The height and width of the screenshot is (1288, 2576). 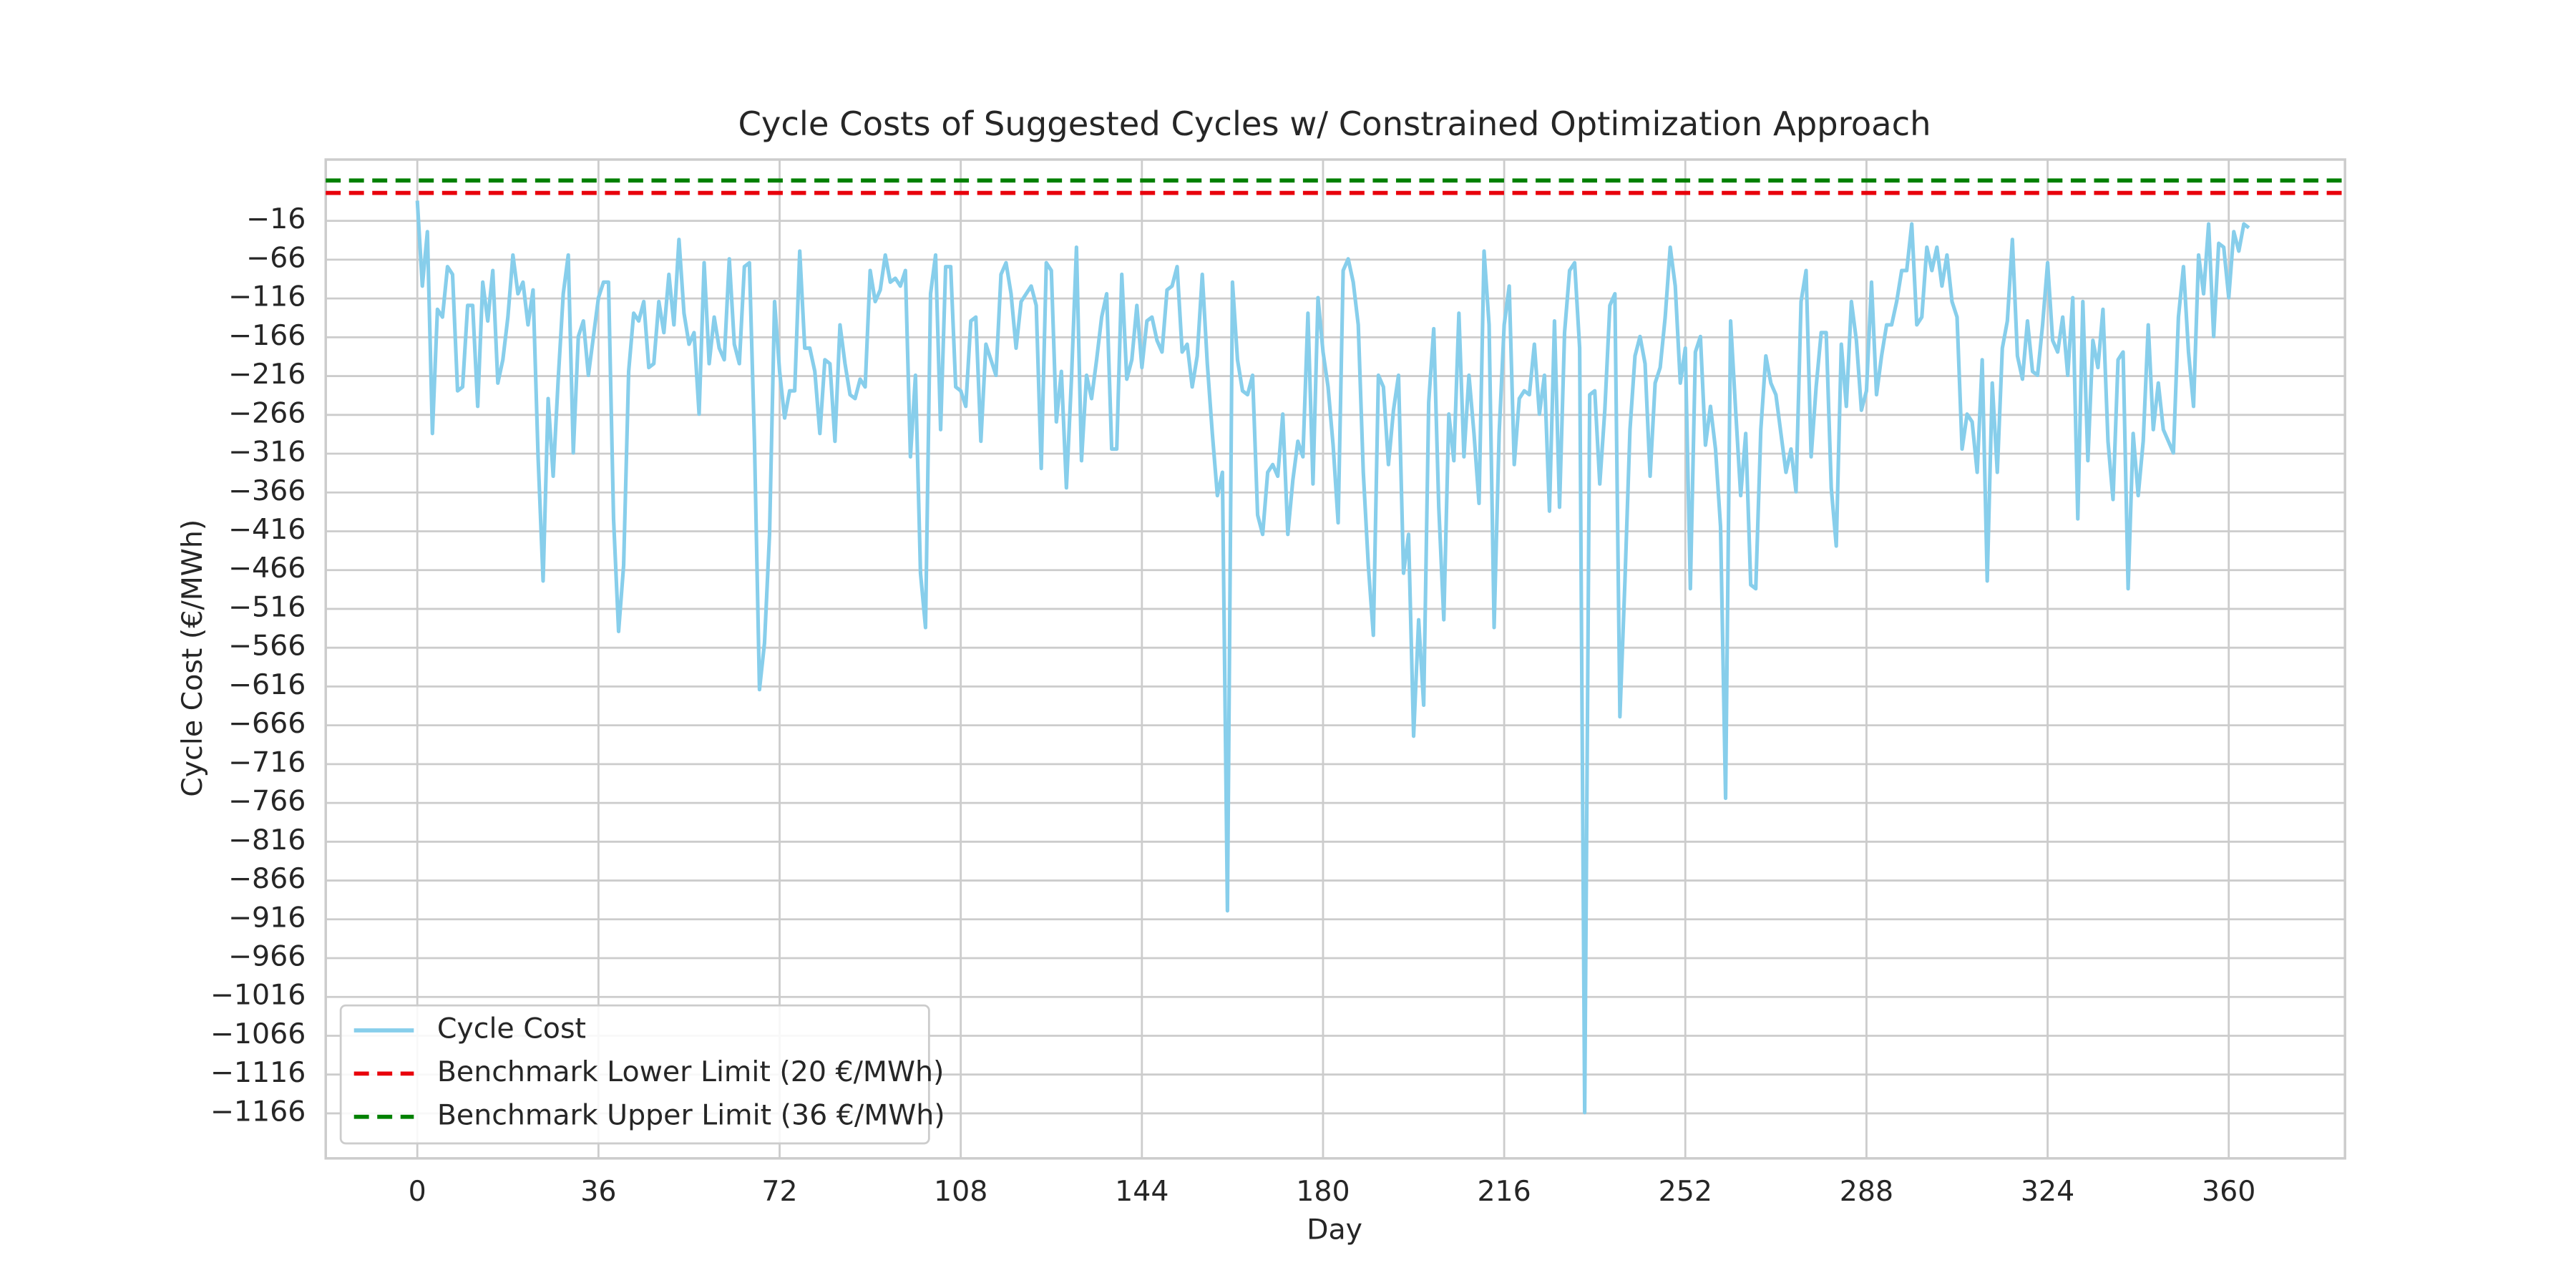 What do you see at coordinates (267, 490) in the screenshot?
I see `y-tick-label: −366` at bounding box center [267, 490].